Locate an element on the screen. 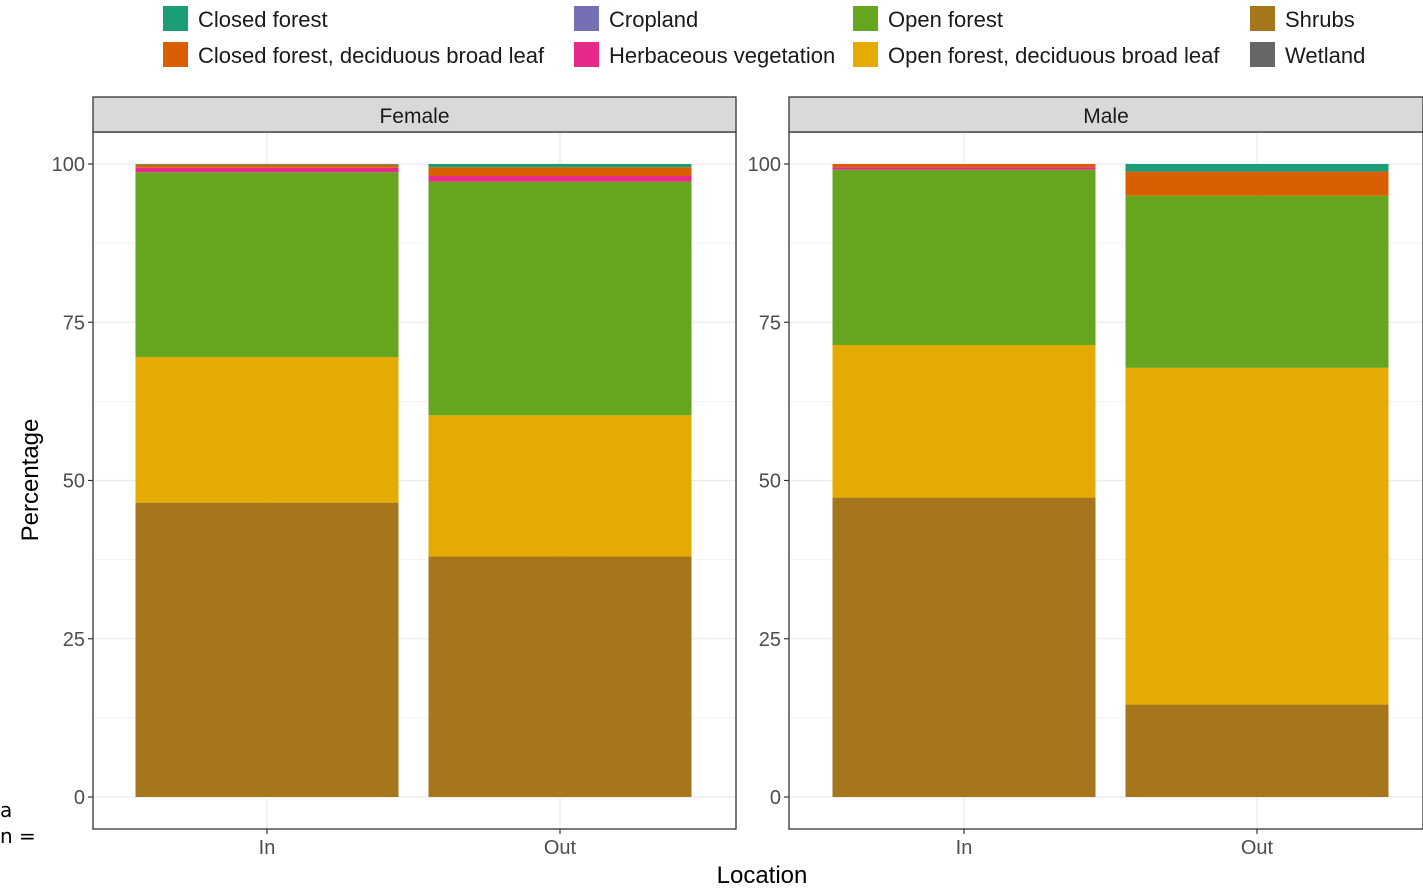  legend-item-herbaceous-vegetation: Herbaceous vegetation is located at coordinates (704, 55).